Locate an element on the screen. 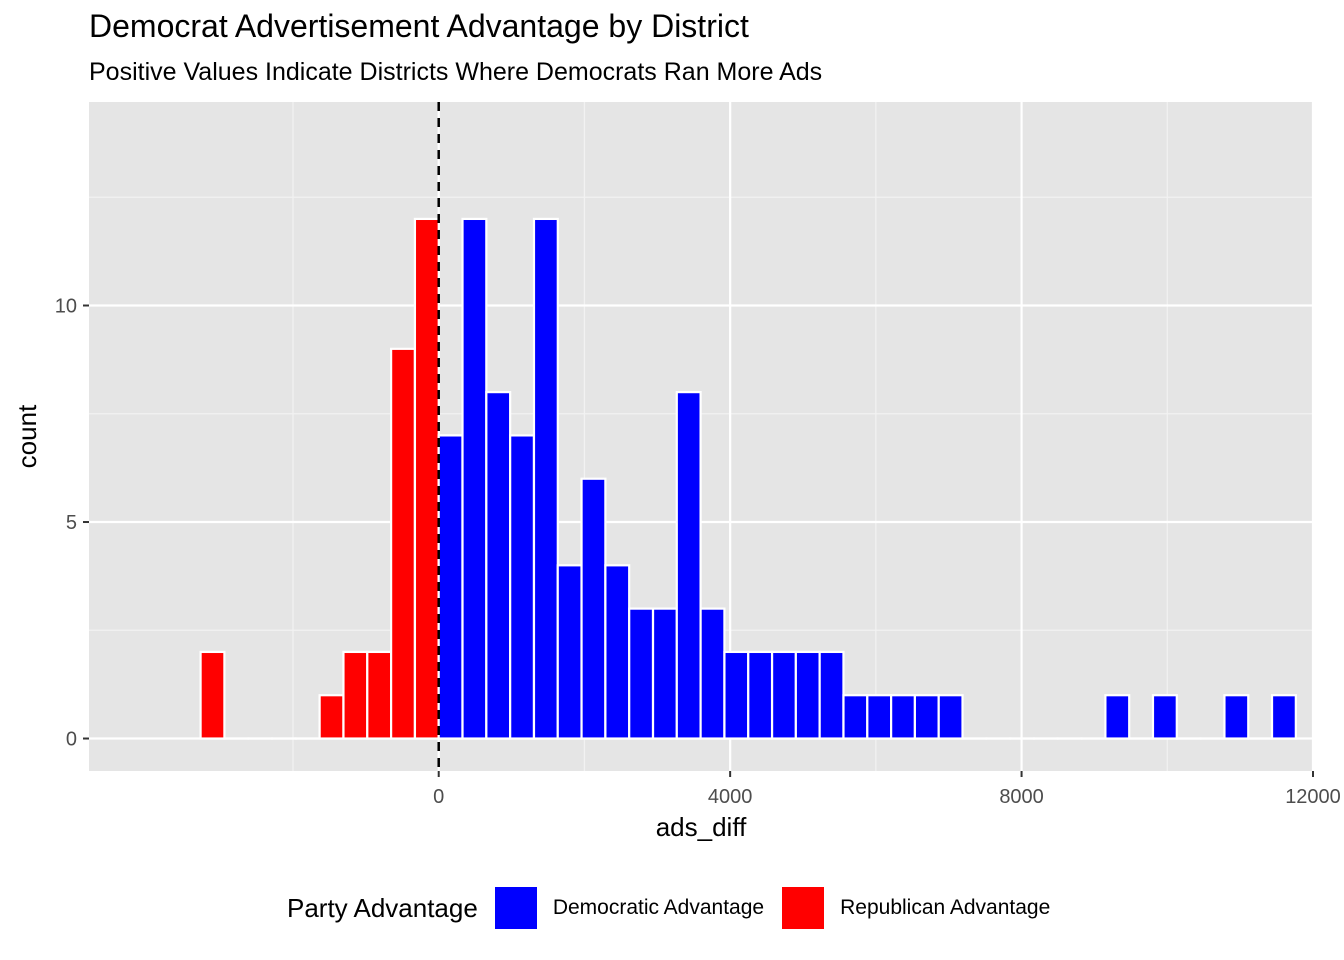 Image resolution: width=1344 pixels, height=960 pixels. legend-label-republican: Republican Advantage is located at coordinates (945, 907).